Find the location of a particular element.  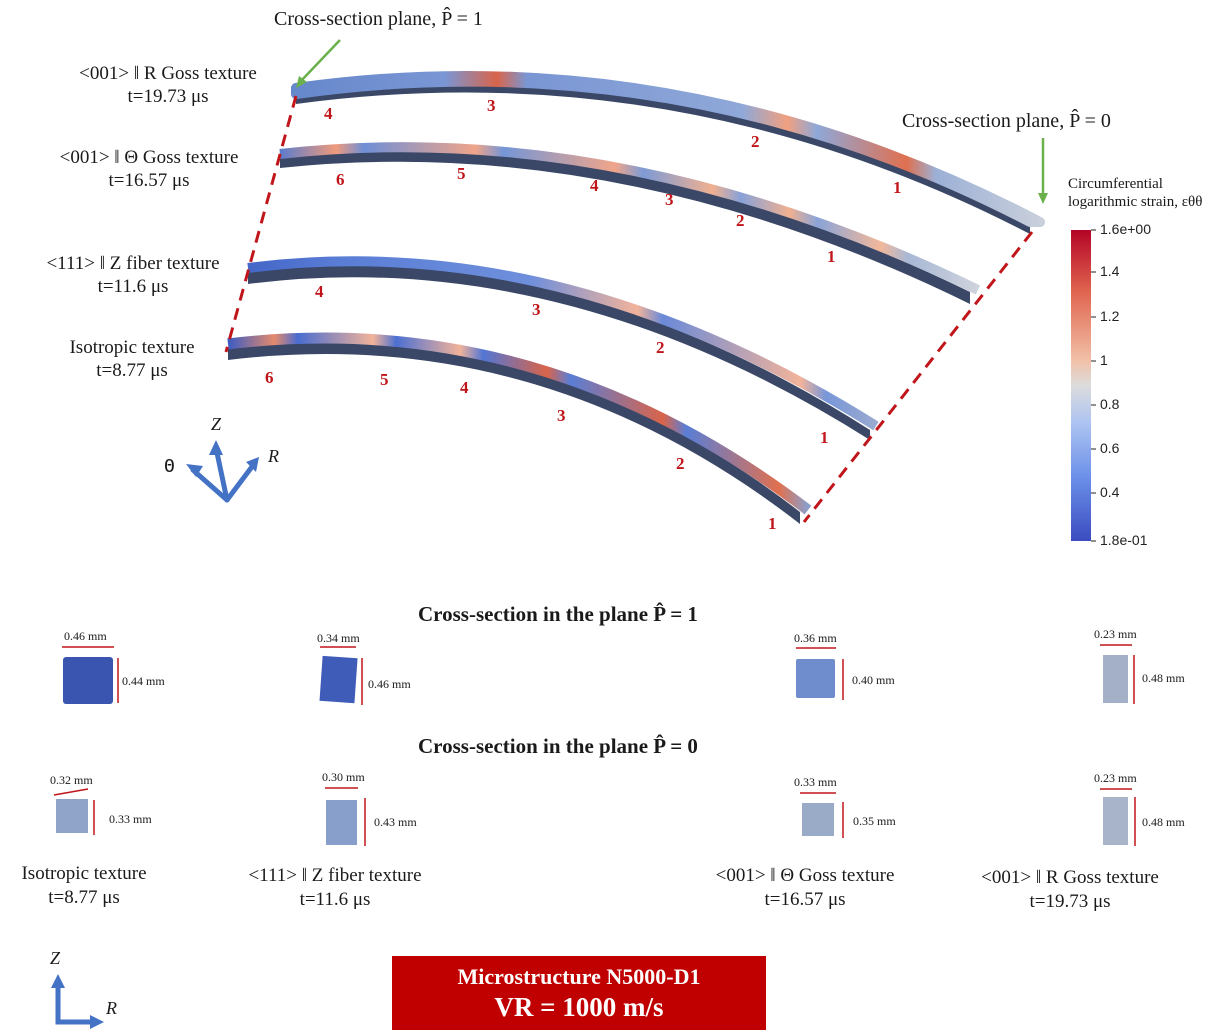

beam-1-time: t=19.73 μs is located at coordinates (168, 96).